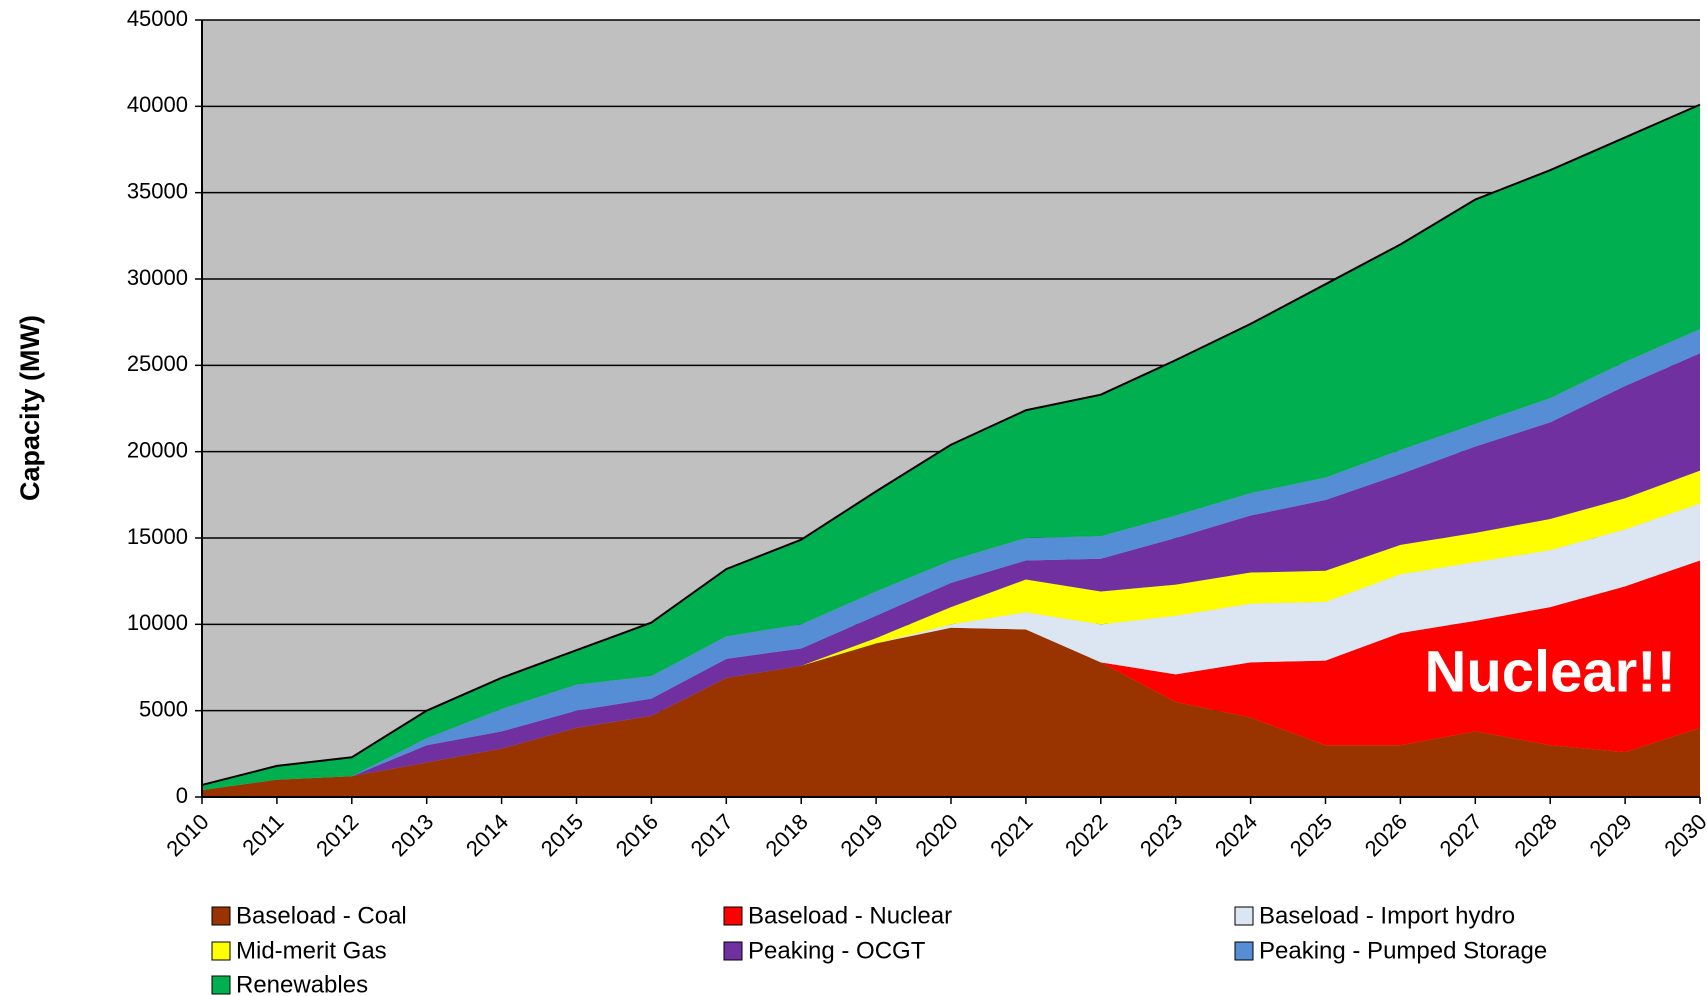 The image size is (1707, 996). I want to click on legend-label: Baseload - Nuclear, so click(850, 915).